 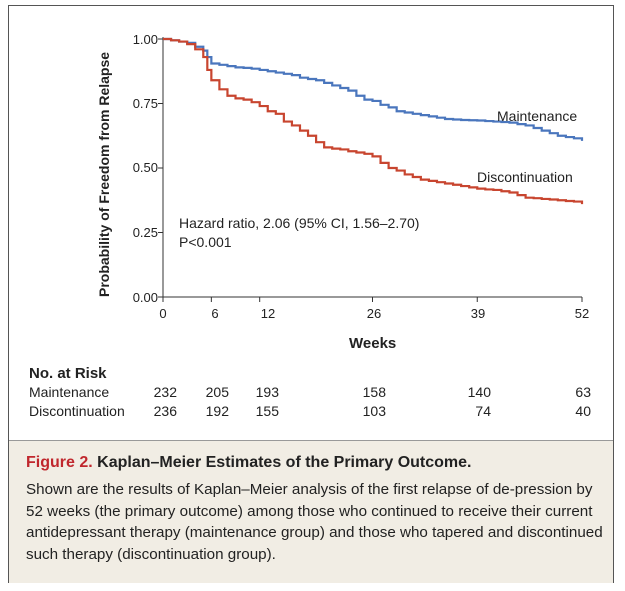 What do you see at coordinates (165, 392) in the screenshot?
I see `risk-value: 232` at bounding box center [165, 392].